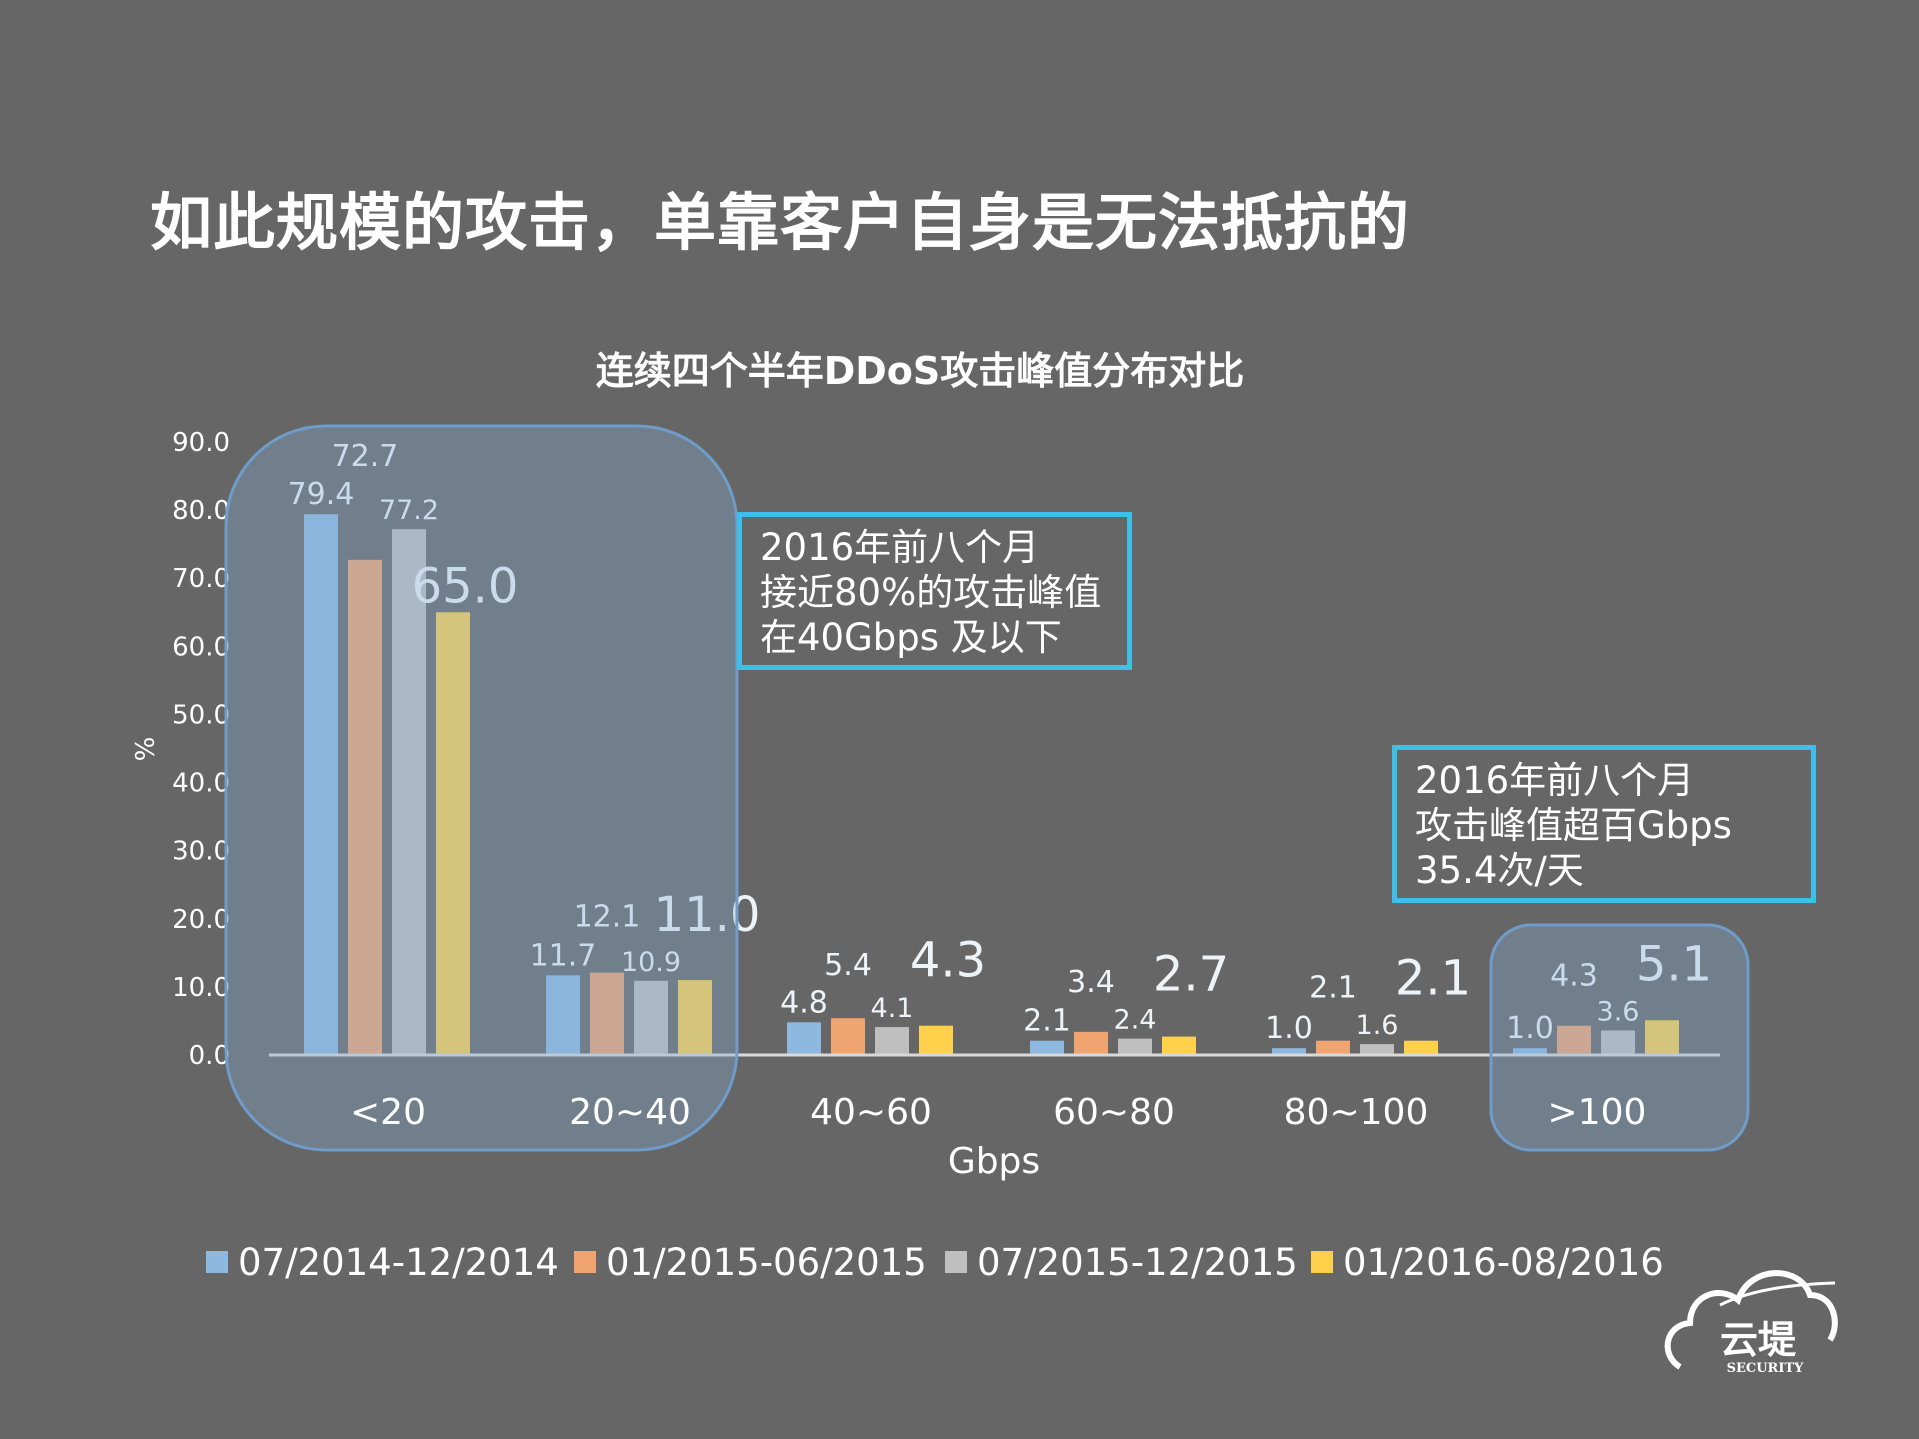 The height and width of the screenshot is (1439, 1919). What do you see at coordinates (1597, 1112) in the screenshot?
I see `x-tick-label: >100` at bounding box center [1597, 1112].